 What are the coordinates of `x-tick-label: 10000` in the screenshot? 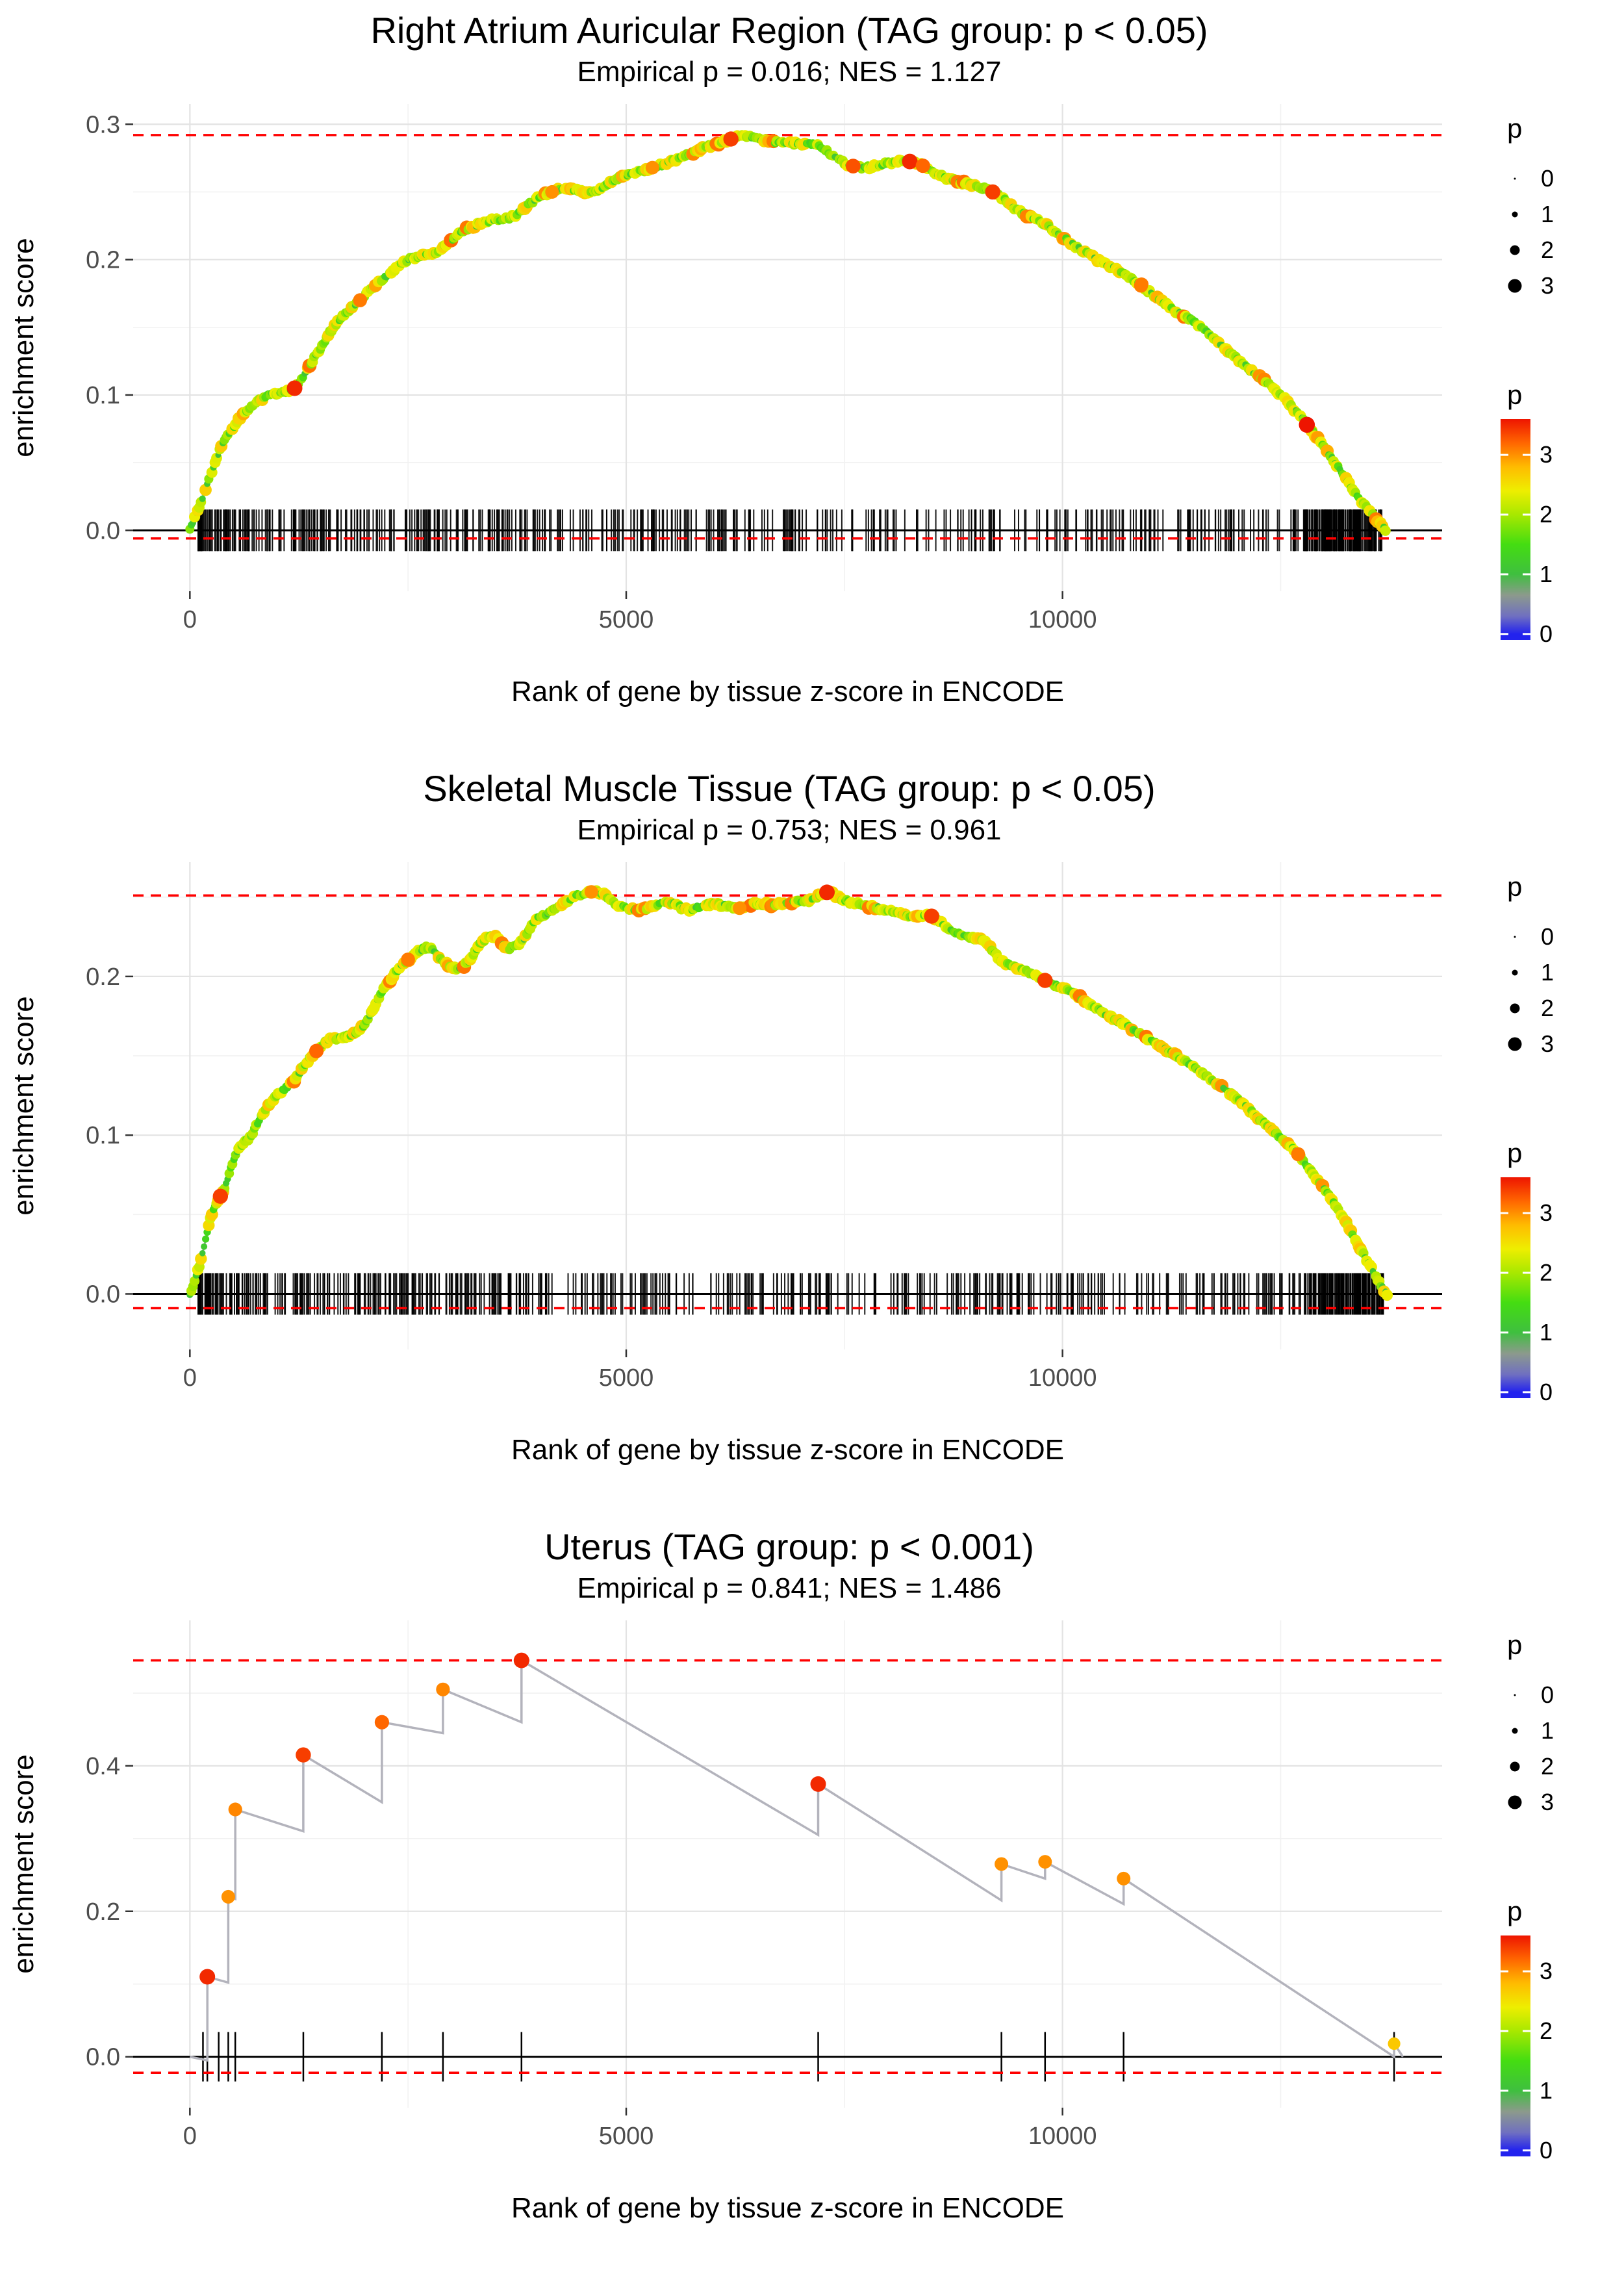 It's located at (1062, 619).